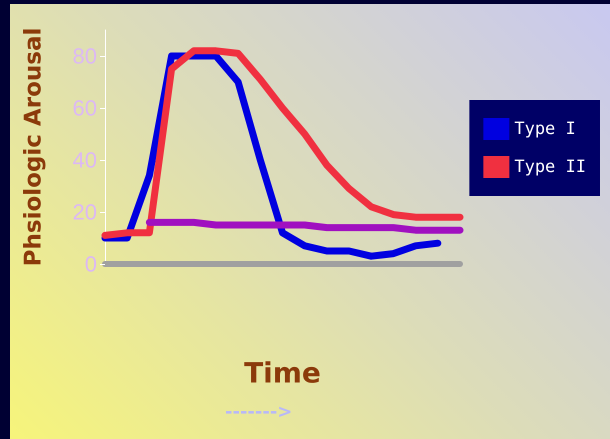  I want to click on legend-label: Type I, so click(545, 129).